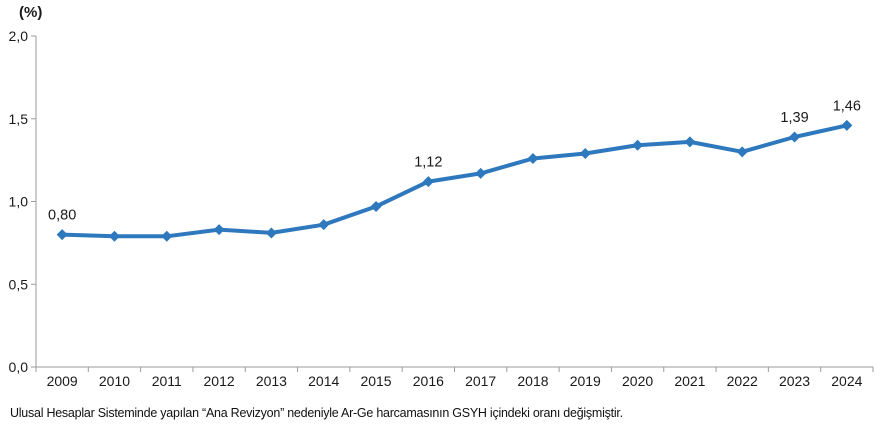 Image resolution: width=886 pixels, height=434 pixels. What do you see at coordinates (847, 106) in the screenshot?
I see `data-point-label: 1,46` at bounding box center [847, 106].